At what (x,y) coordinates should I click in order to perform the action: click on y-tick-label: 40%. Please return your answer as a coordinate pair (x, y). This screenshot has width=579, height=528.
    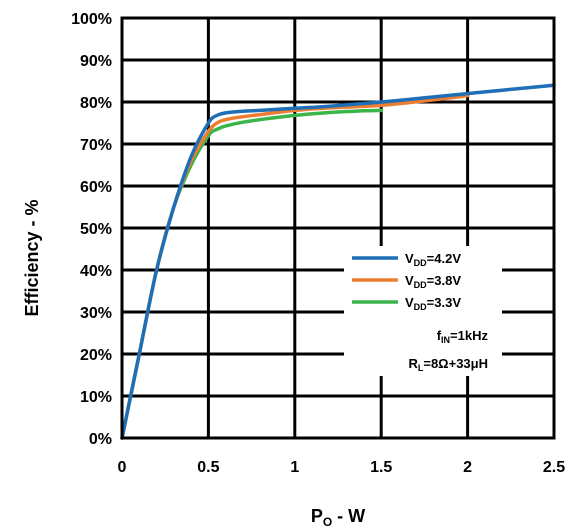
    Looking at the image, I should click on (96, 271).